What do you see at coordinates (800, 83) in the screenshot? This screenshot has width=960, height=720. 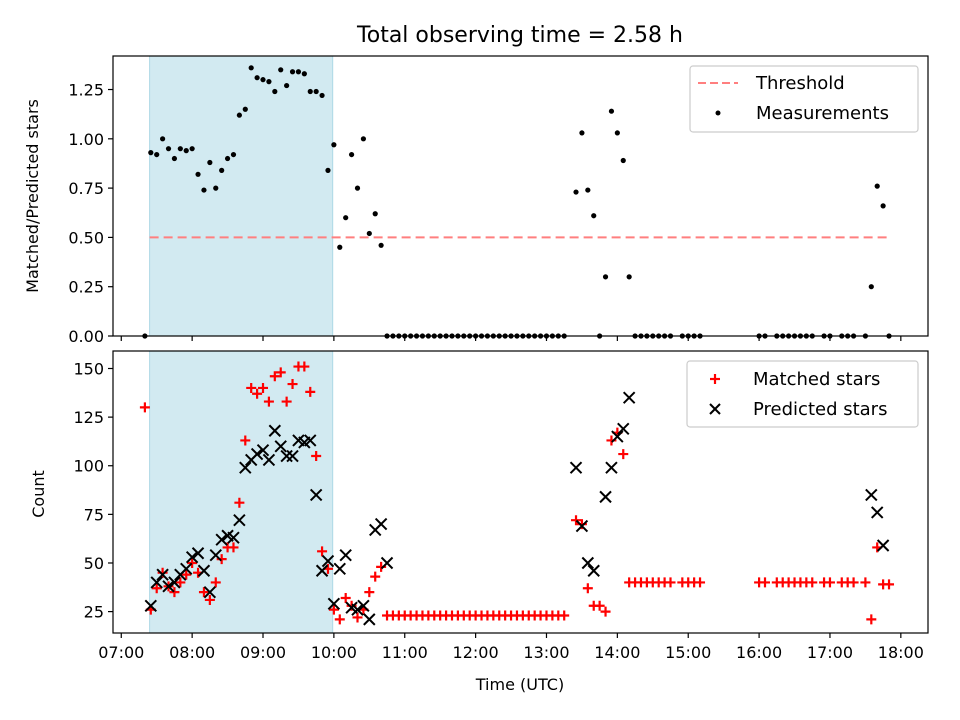 I see `legend-threshold-label: Threshold` at bounding box center [800, 83].